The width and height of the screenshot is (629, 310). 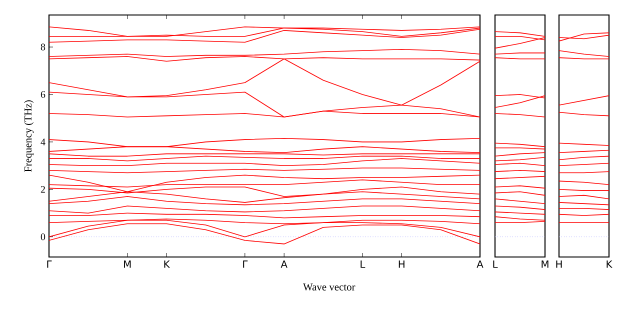 What do you see at coordinates (29, 136) in the screenshot?
I see `y-axis-title: Frequency (THz)` at bounding box center [29, 136].